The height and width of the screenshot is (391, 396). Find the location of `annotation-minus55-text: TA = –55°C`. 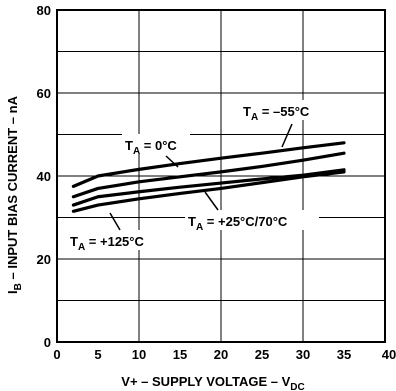

annotation-minus55-text: TA = –55°C is located at coordinates (276, 113).